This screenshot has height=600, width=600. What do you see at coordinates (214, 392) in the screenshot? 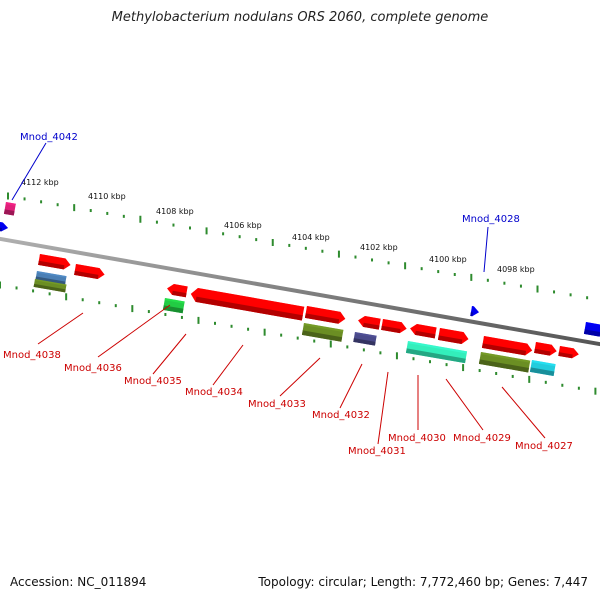
I see `gene-label: Mnod_4034` at bounding box center [214, 392].